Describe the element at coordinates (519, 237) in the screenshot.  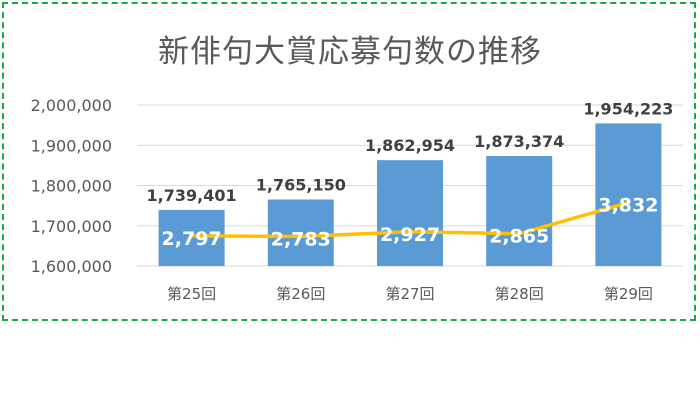
I see `line-data-label: 2,865` at that location.